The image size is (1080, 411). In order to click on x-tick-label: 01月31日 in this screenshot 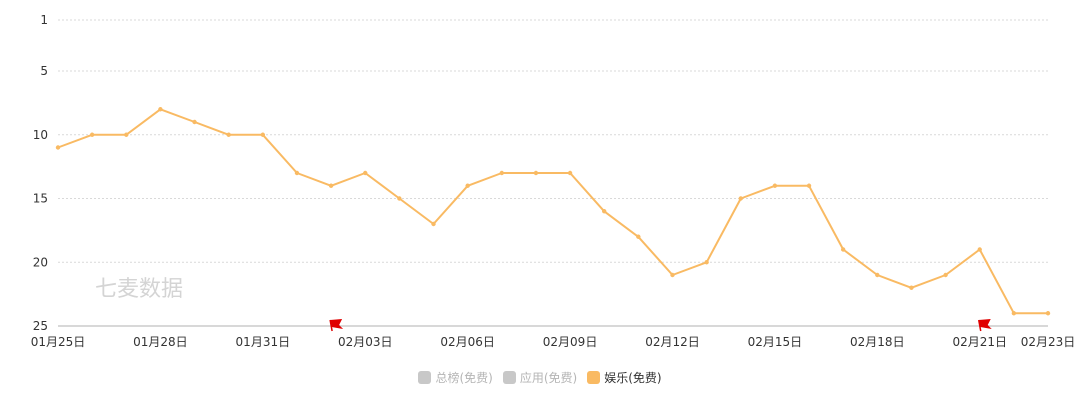, I will do `click(263, 342)`.